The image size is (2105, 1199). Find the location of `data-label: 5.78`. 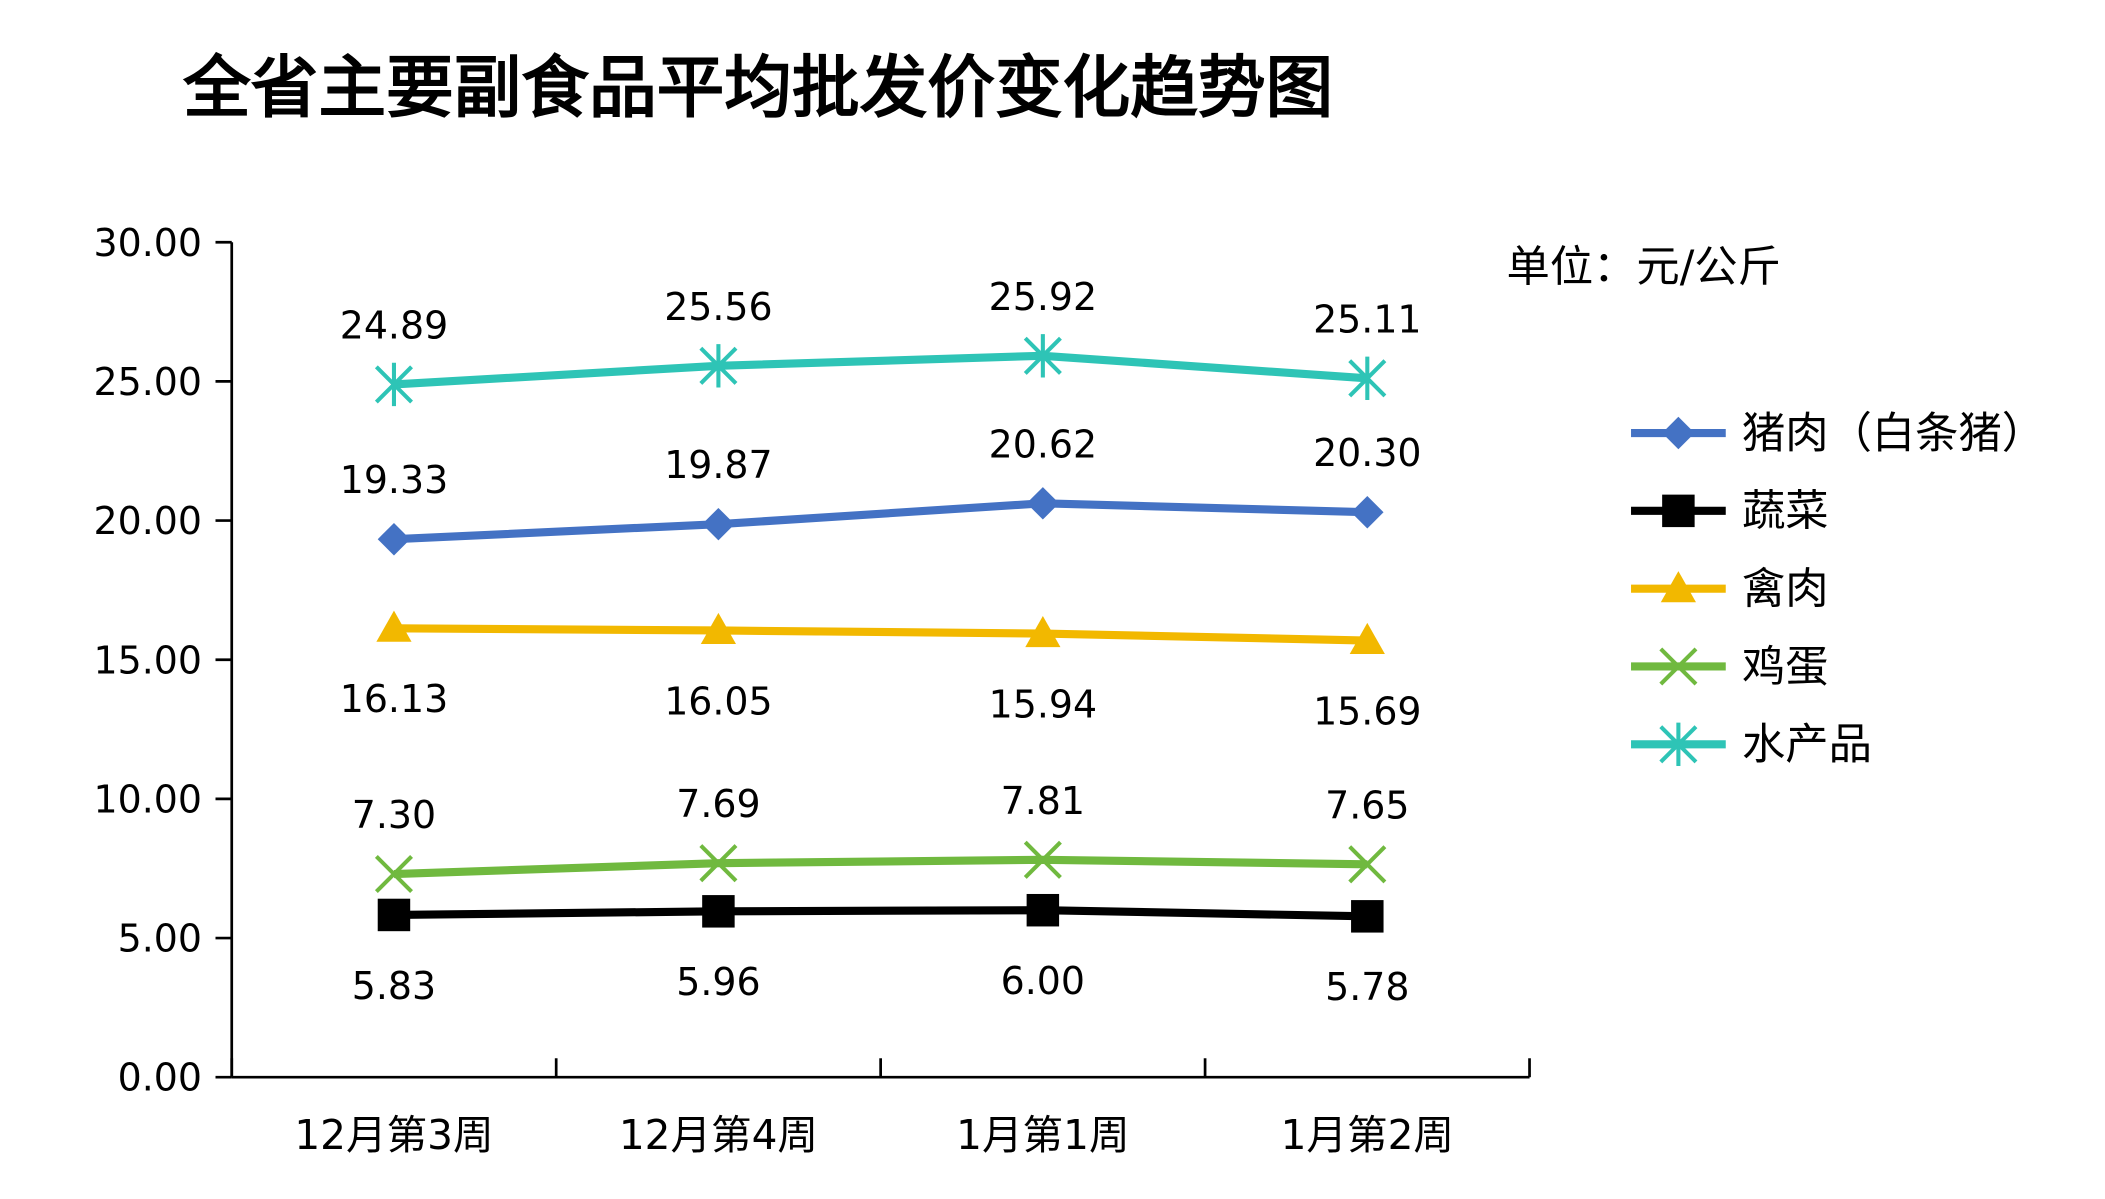

data-label: 5.78 is located at coordinates (1367, 987).